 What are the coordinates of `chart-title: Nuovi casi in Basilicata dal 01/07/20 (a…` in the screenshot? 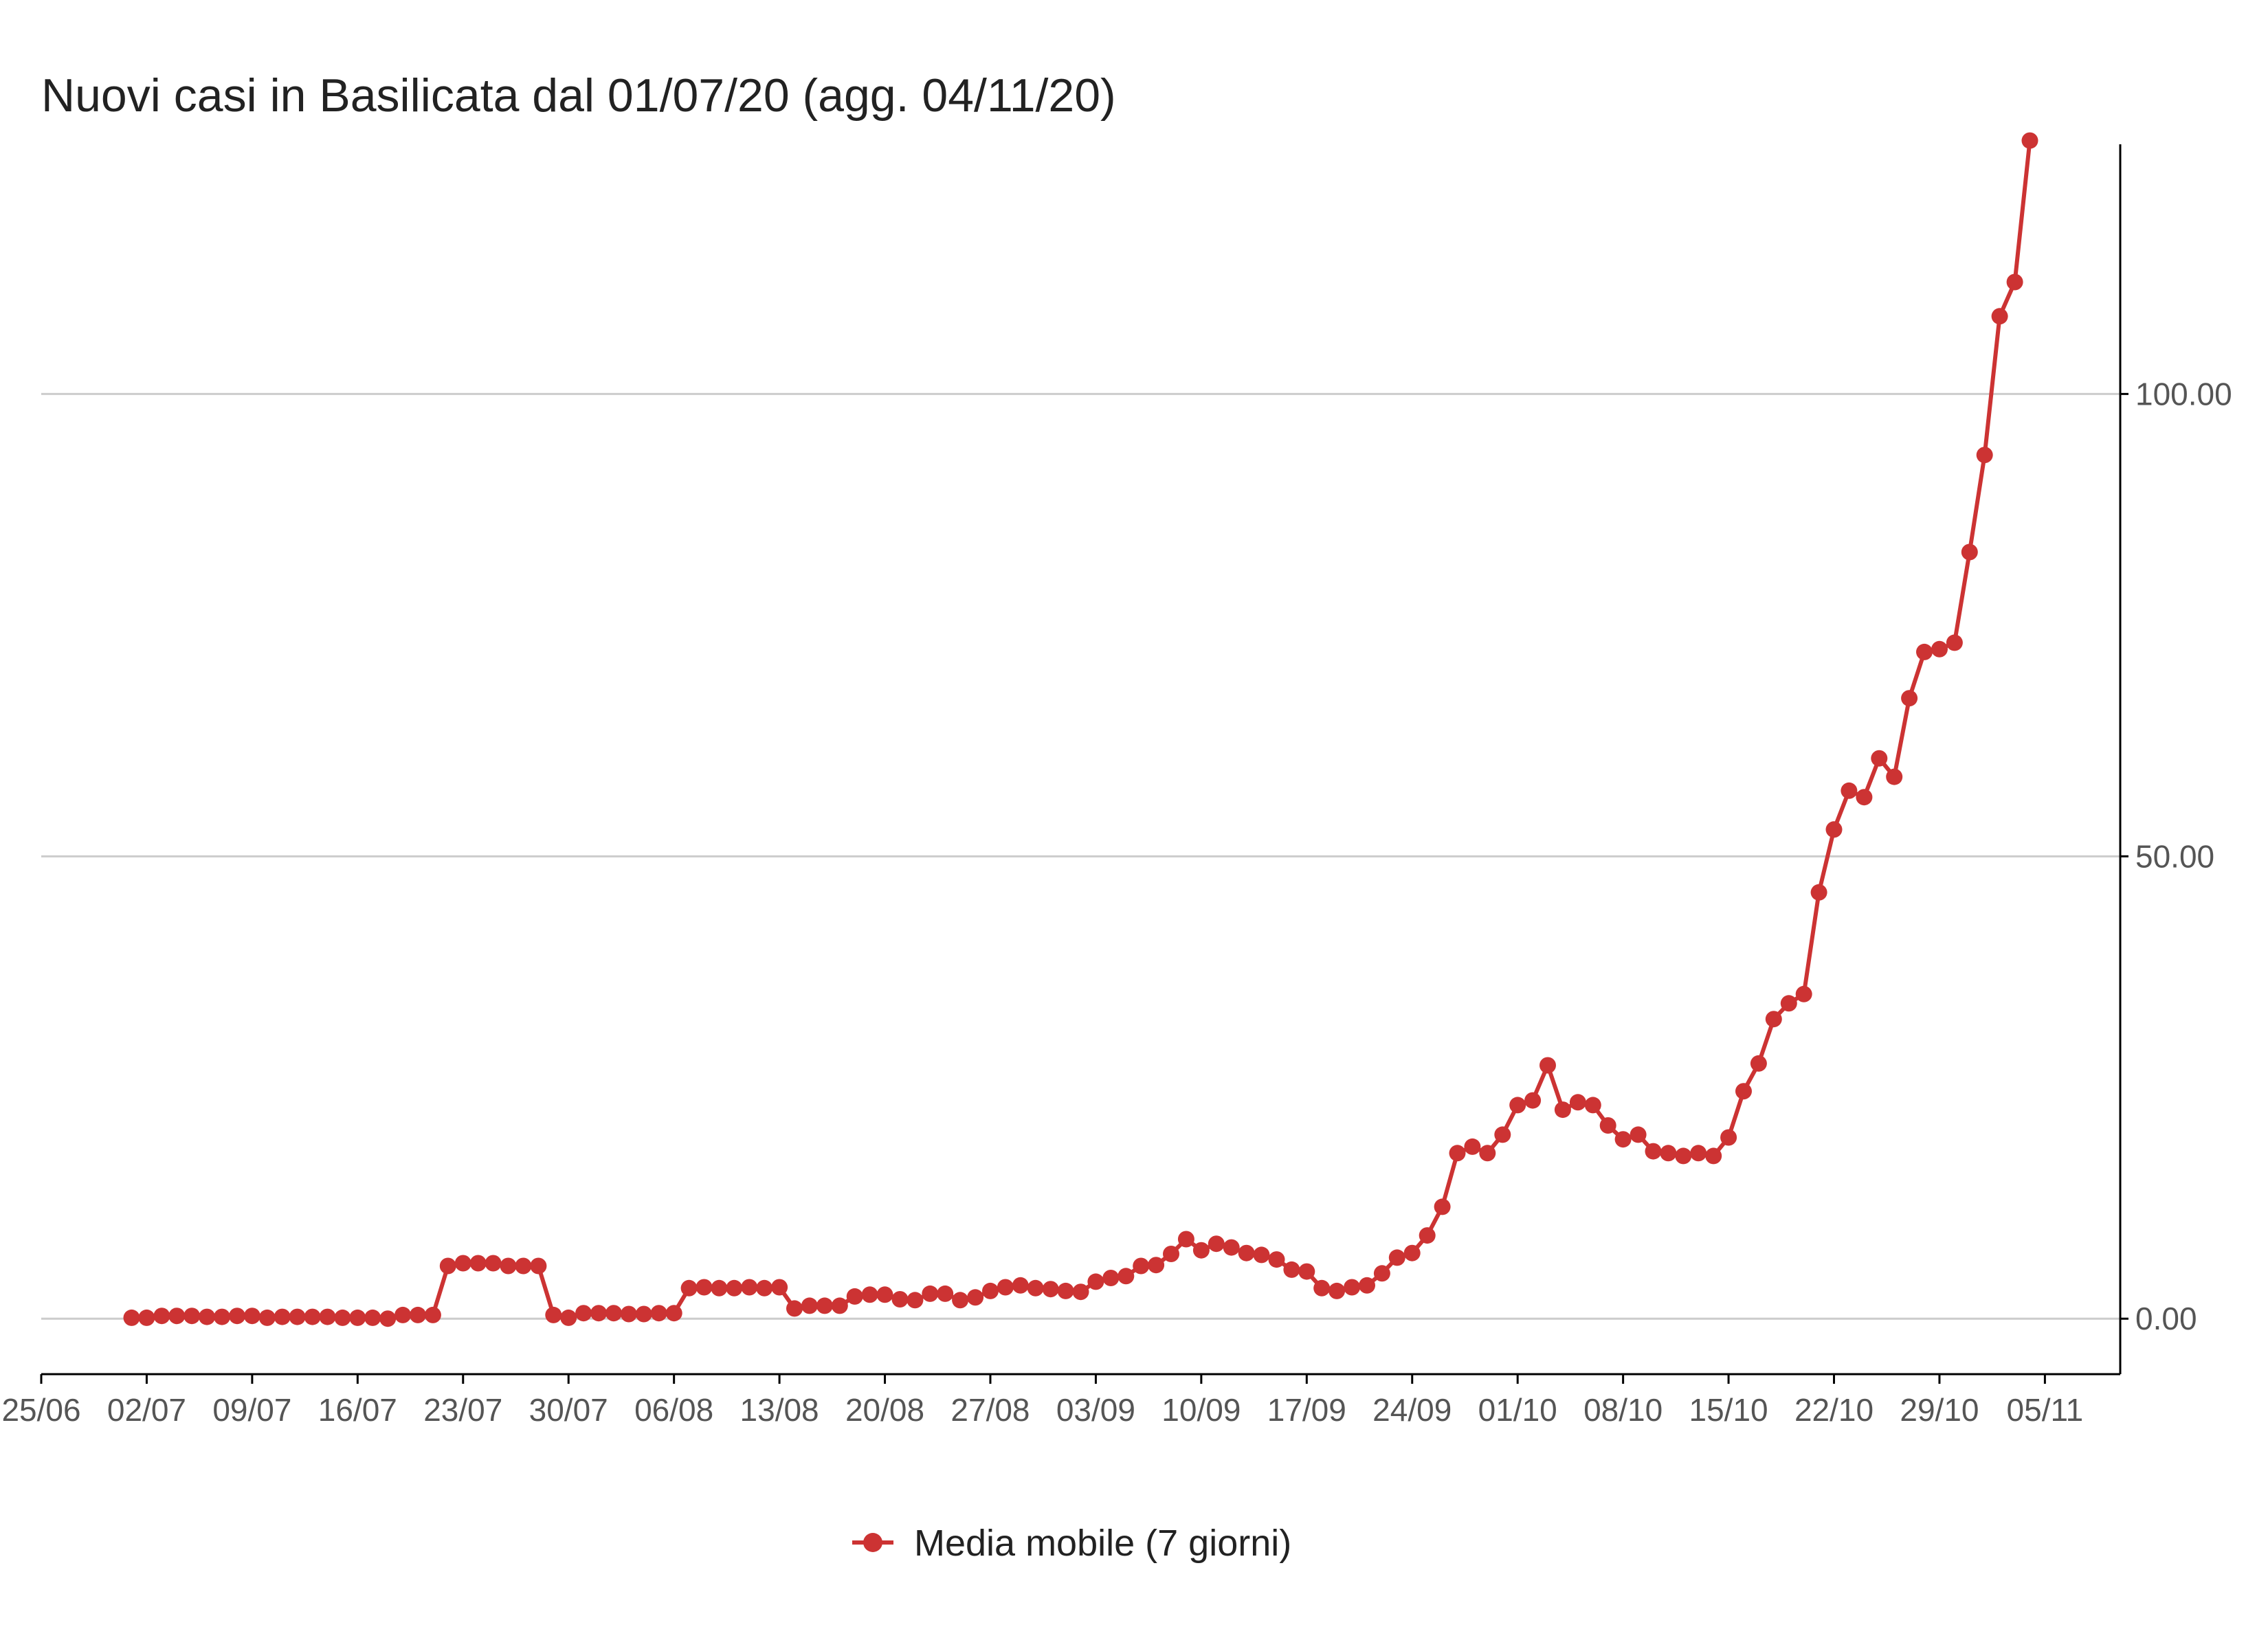 It's located at (578, 95).